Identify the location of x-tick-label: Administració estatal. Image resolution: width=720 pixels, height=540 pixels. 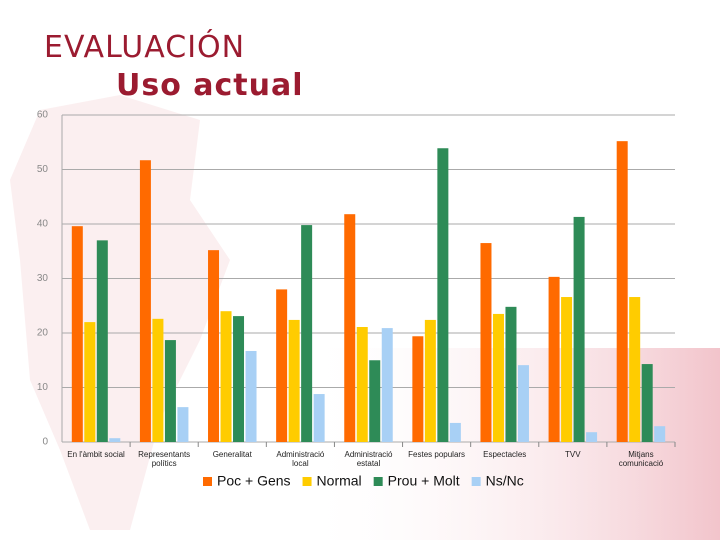
(368, 459).